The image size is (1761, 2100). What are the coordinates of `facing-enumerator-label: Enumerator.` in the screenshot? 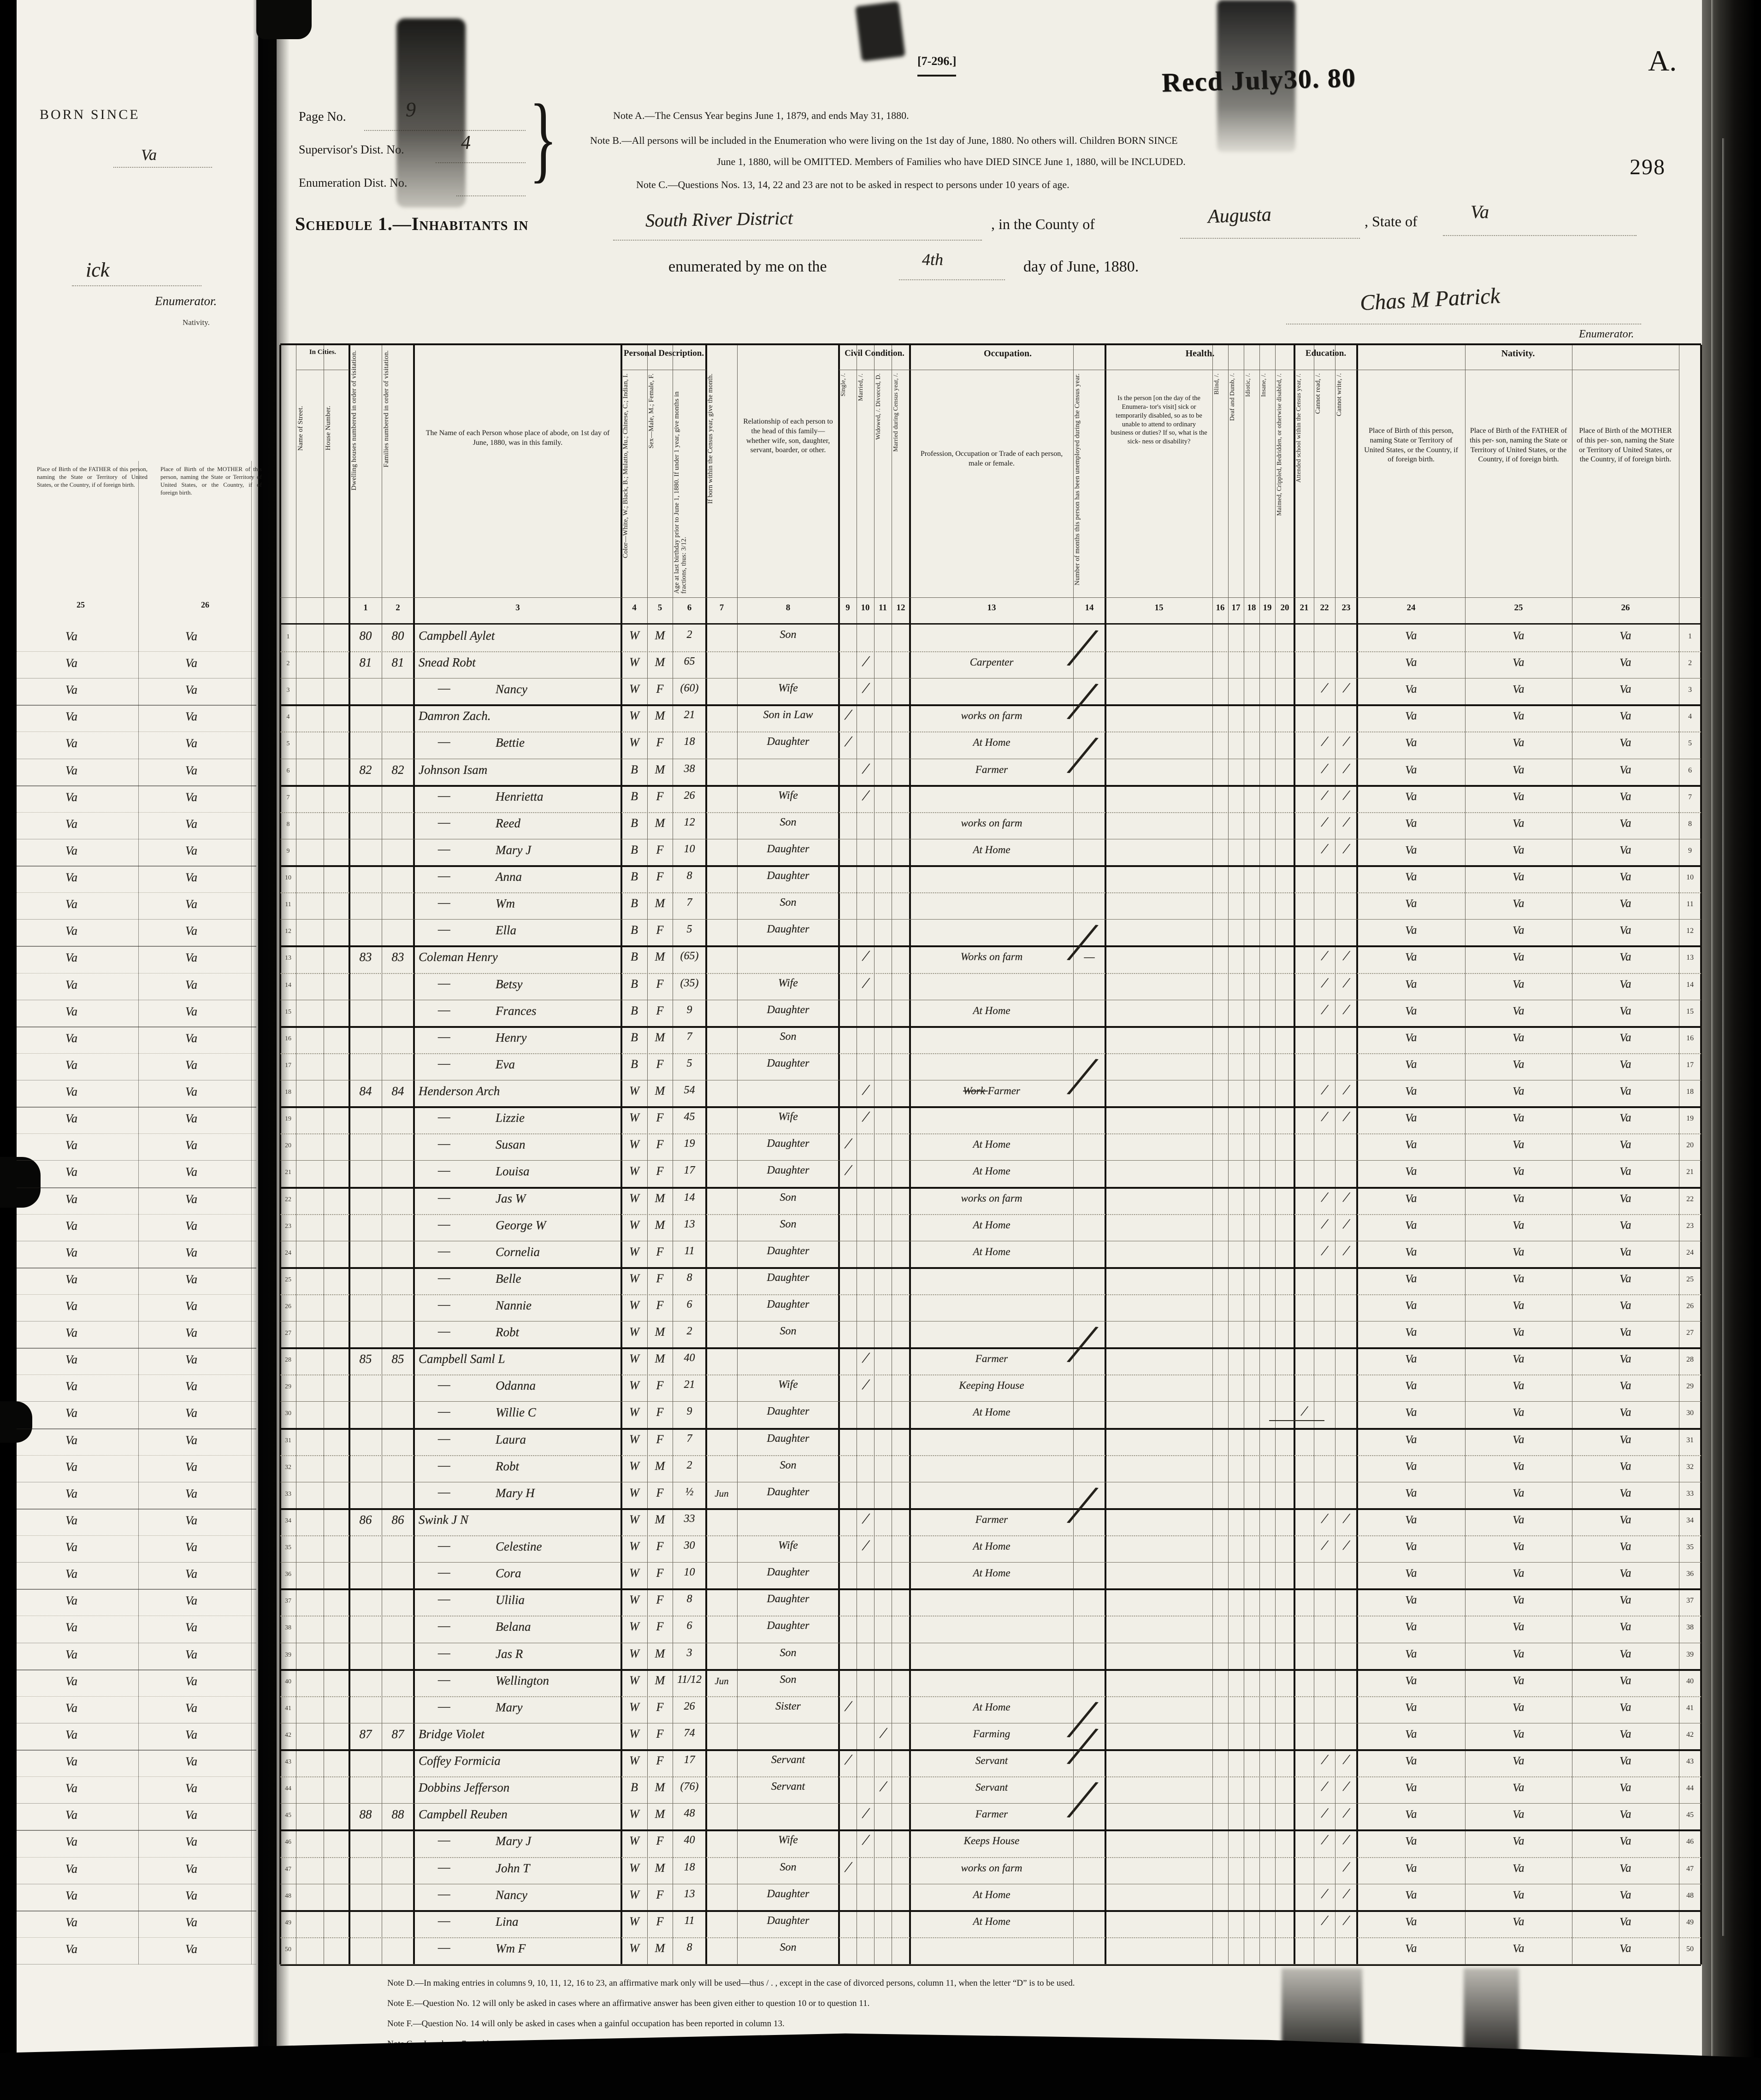 It's located at (186, 301).